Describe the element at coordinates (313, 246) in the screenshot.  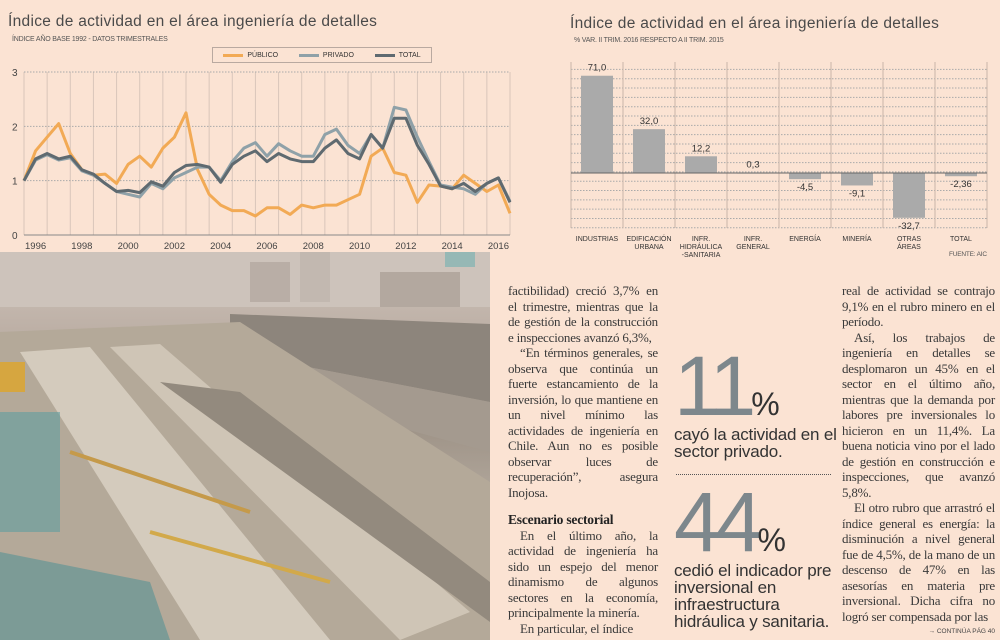
I see `x-tick-label: 2008` at that location.